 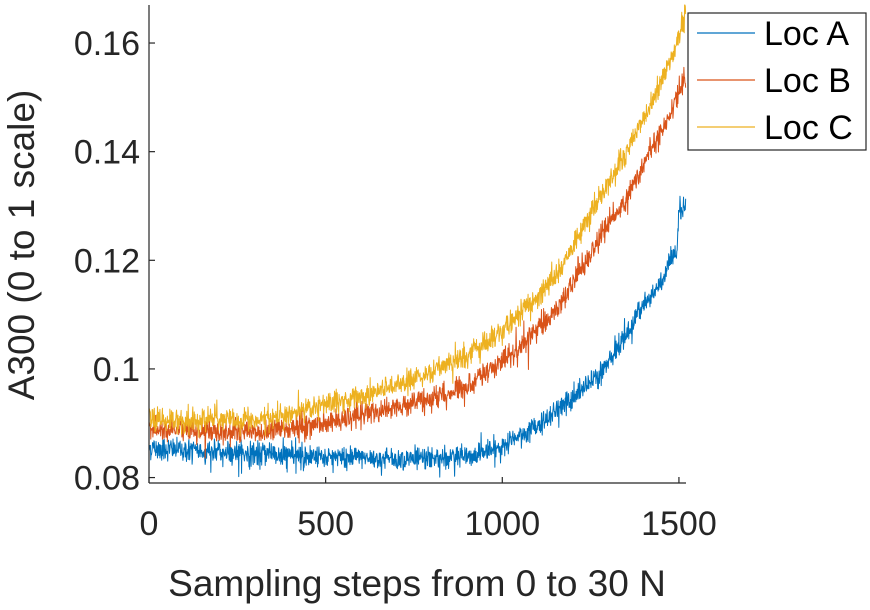 What do you see at coordinates (808, 128) in the screenshot?
I see `legend-label-loc-c: Loc C` at bounding box center [808, 128].